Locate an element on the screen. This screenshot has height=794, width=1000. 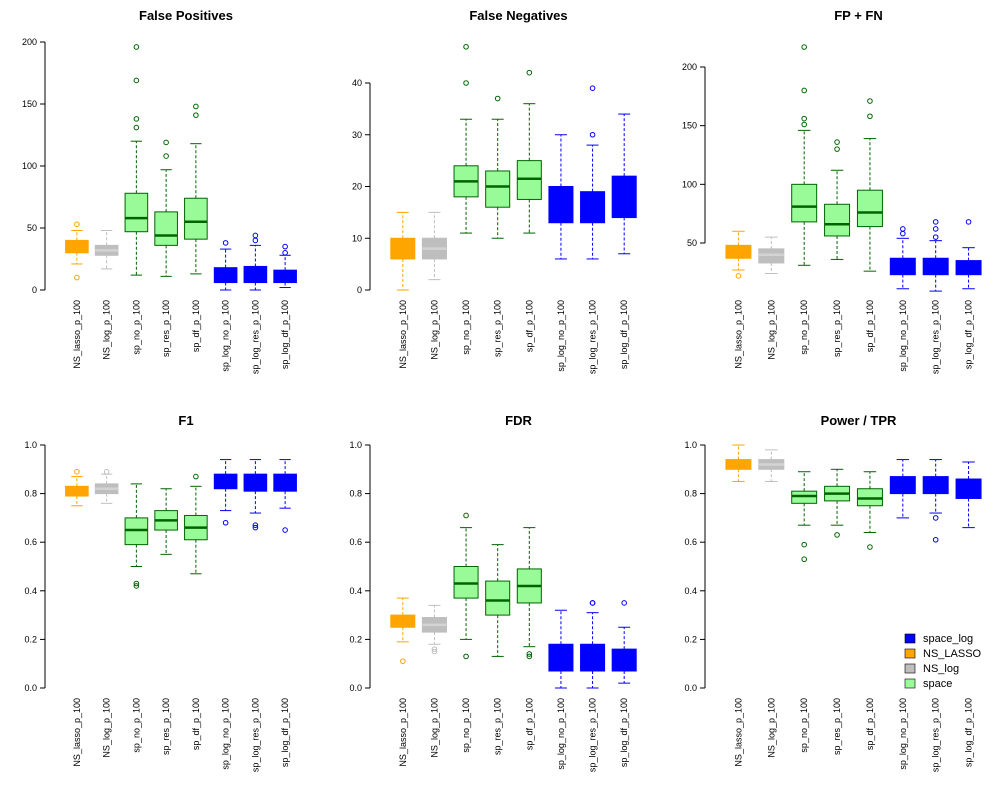
panel-title: FP + FN is located at coordinates (858, 15).